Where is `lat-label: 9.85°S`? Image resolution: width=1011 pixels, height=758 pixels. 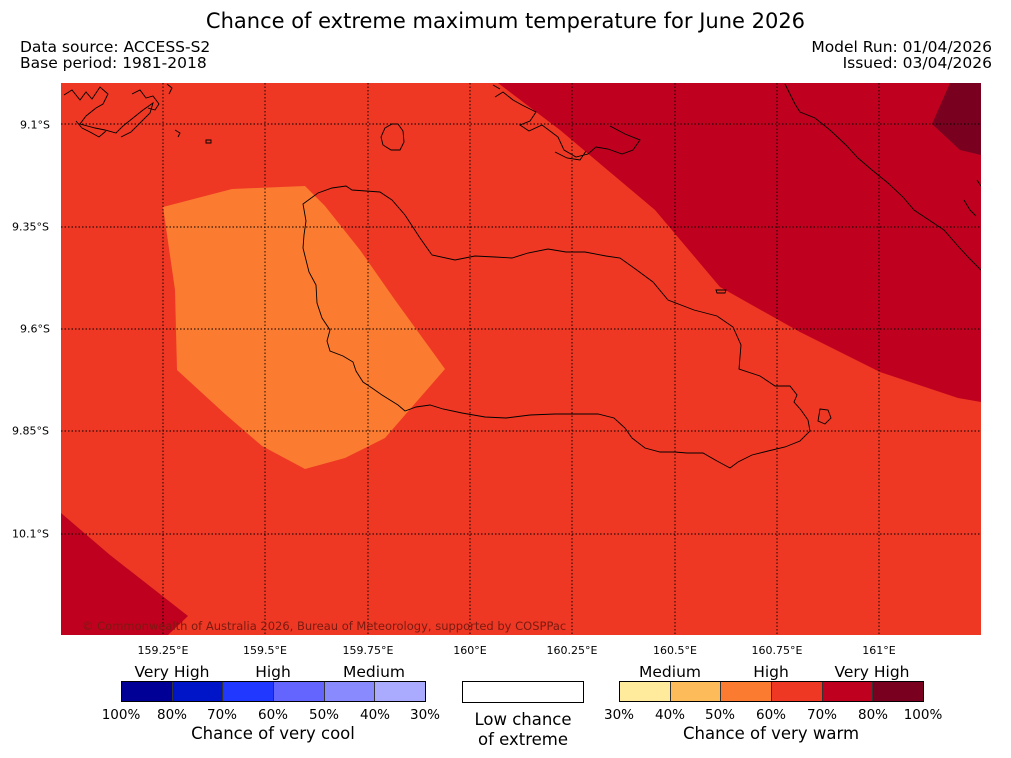 lat-label: 9.85°S is located at coordinates (30, 431).